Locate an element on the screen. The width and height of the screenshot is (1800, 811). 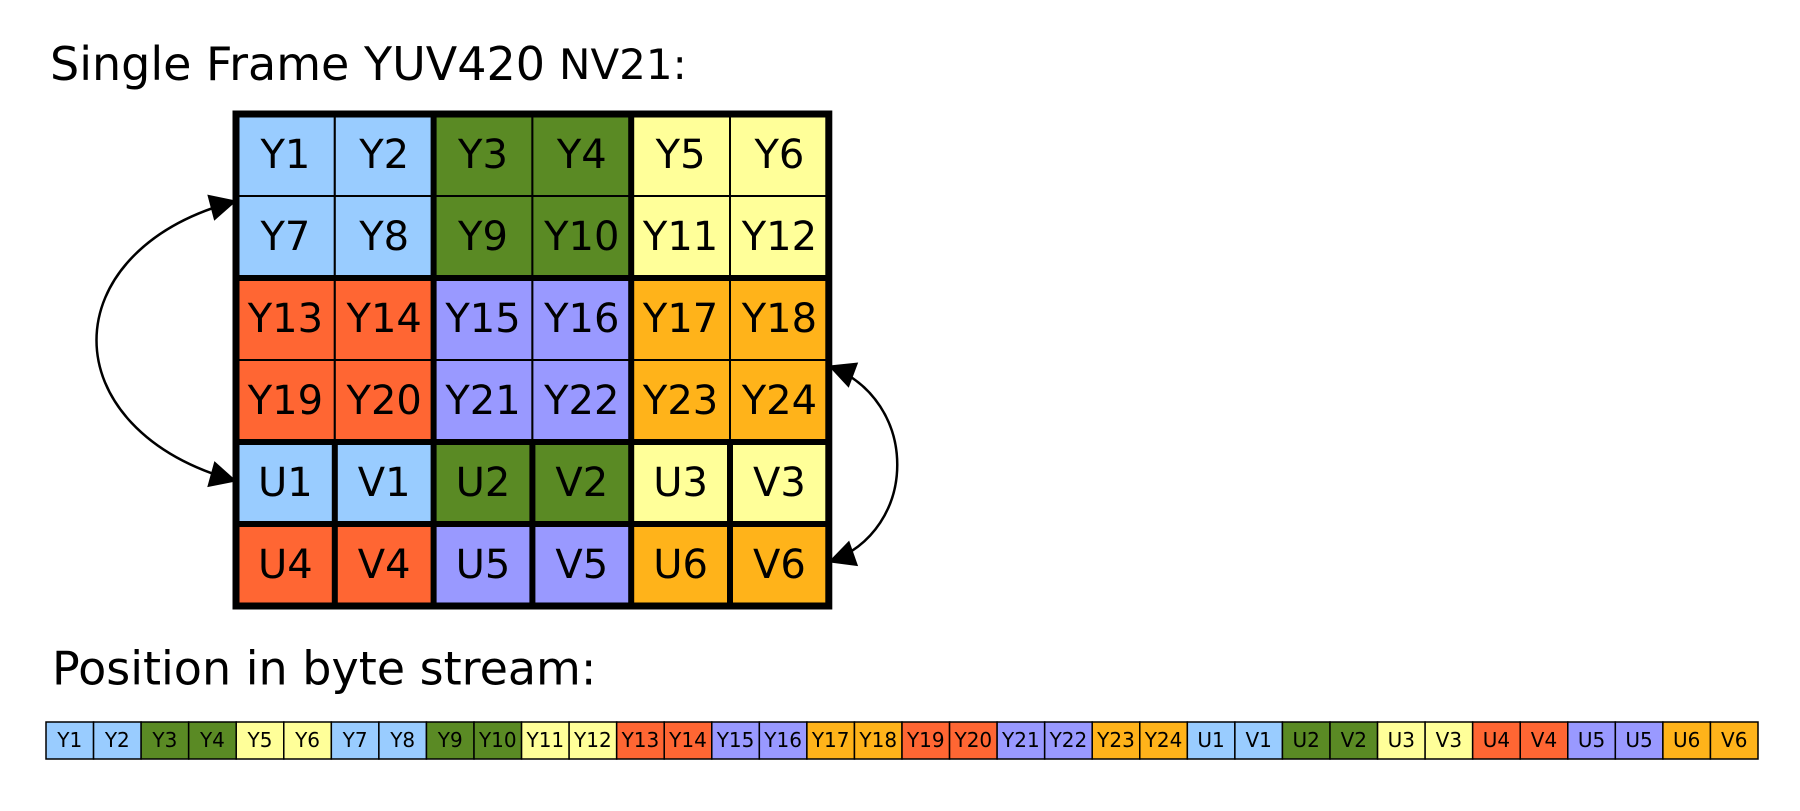
grid-cell-label: Y1 is located at coordinates (284, 155).